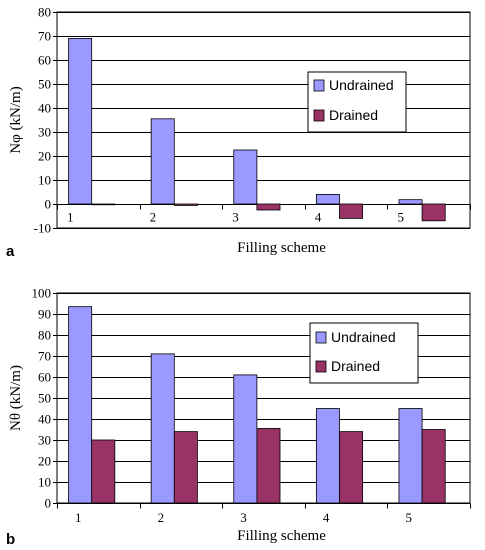 This screenshot has width=485, height=550. I want to click on y-axis-label: Nφ (kN/m), so click(16, 119).